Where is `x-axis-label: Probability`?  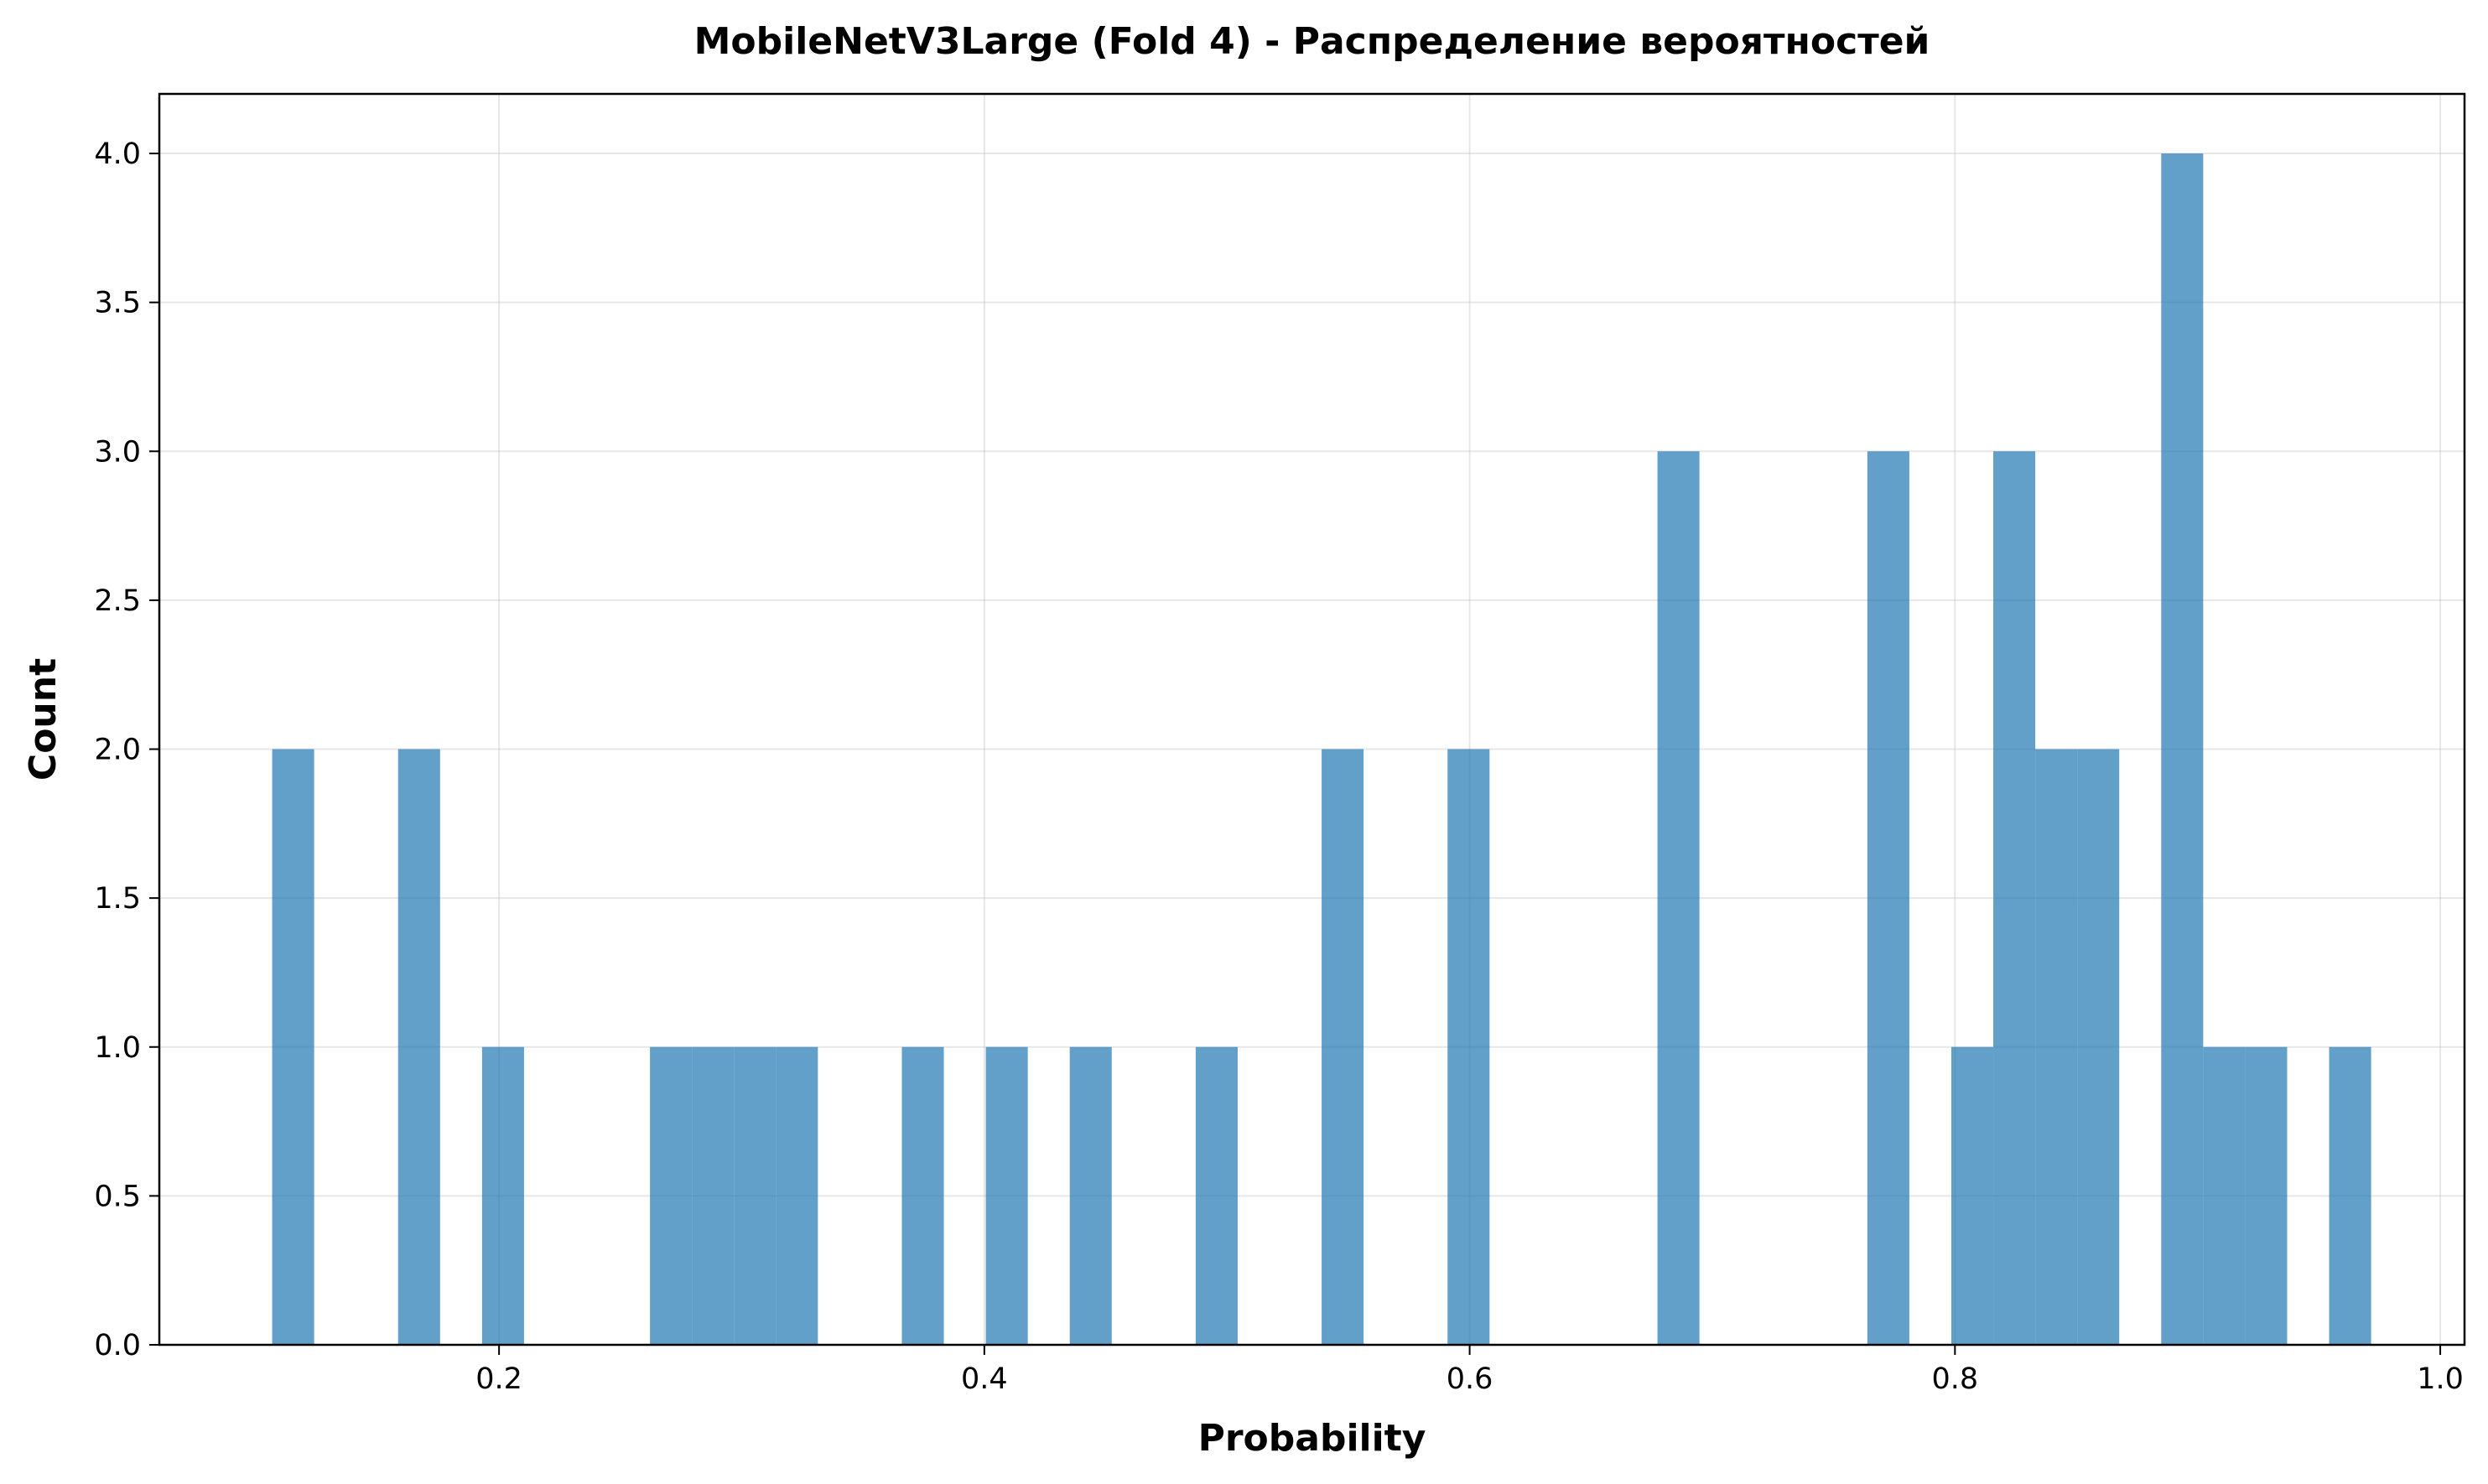 x-axis-label: Probability is located at coordinates (1312, 1438).